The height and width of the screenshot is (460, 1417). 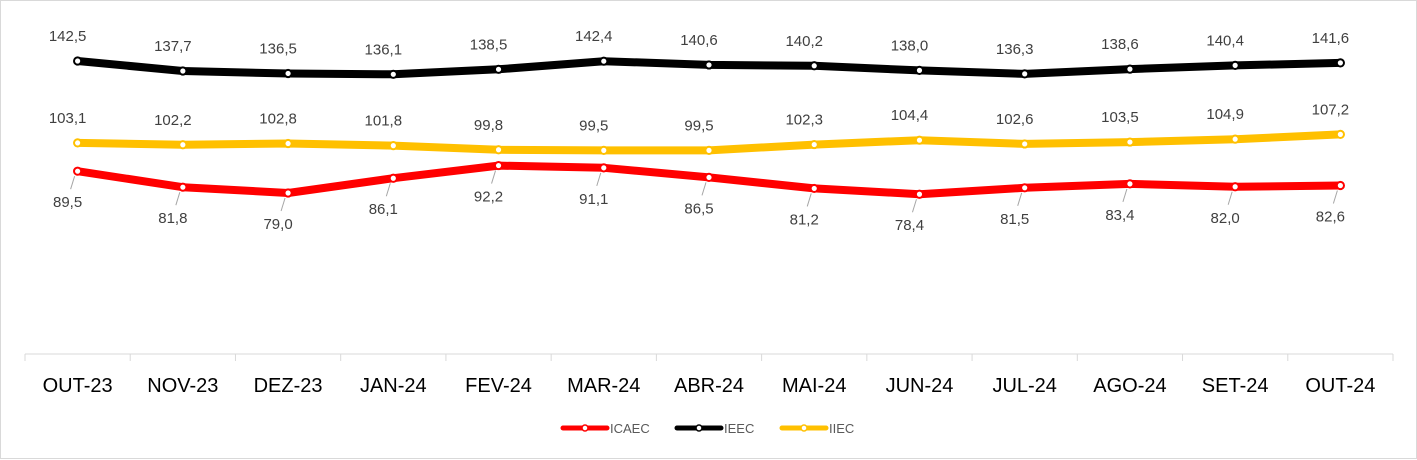 What do you see at coordinates (278, 119) in the screenshot?
I see `data-label-iiec: 102,8` at bounding box center [278, 119].